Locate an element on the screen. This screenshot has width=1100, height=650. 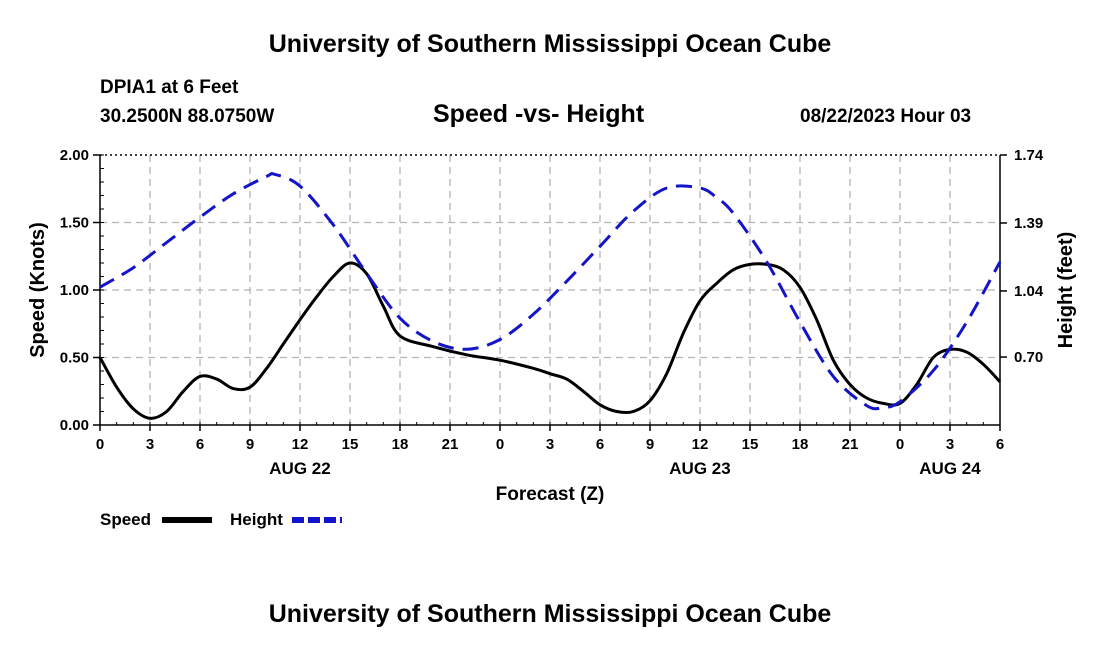
y-tick-label: 1.00 is located at coordinates (74, 290).